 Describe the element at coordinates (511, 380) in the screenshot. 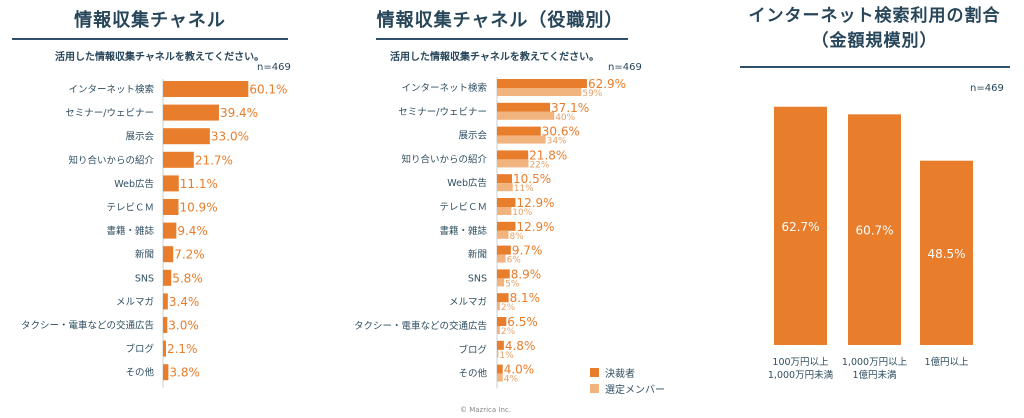

I see `data-label-series-2: 4%` at that location.